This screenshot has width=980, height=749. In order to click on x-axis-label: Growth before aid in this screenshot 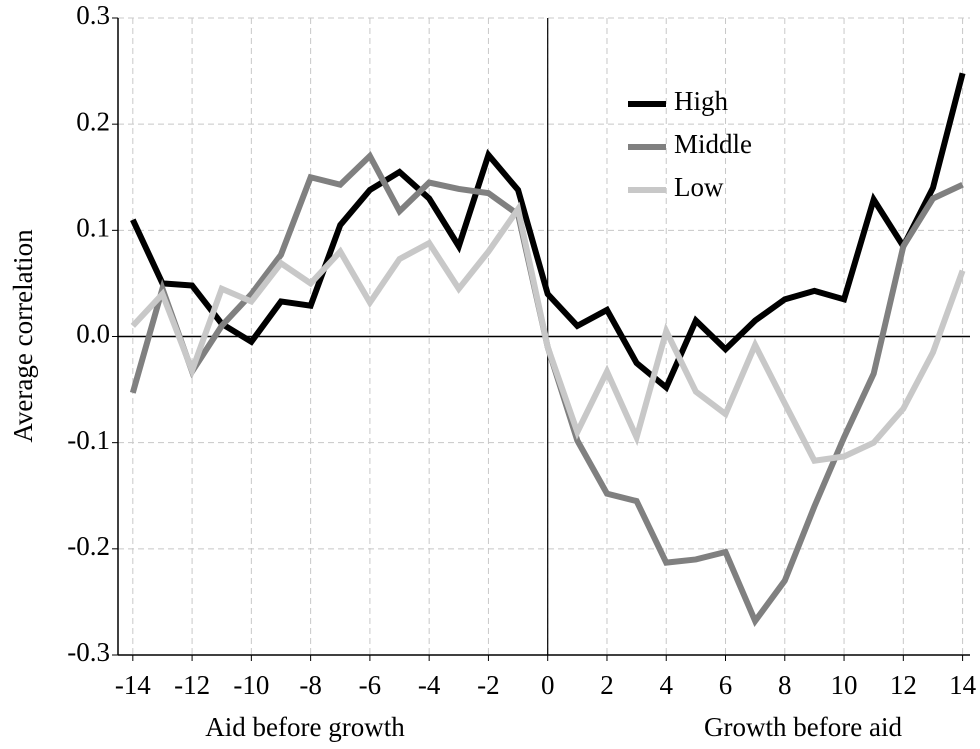, I will do `click(803, 727)`.